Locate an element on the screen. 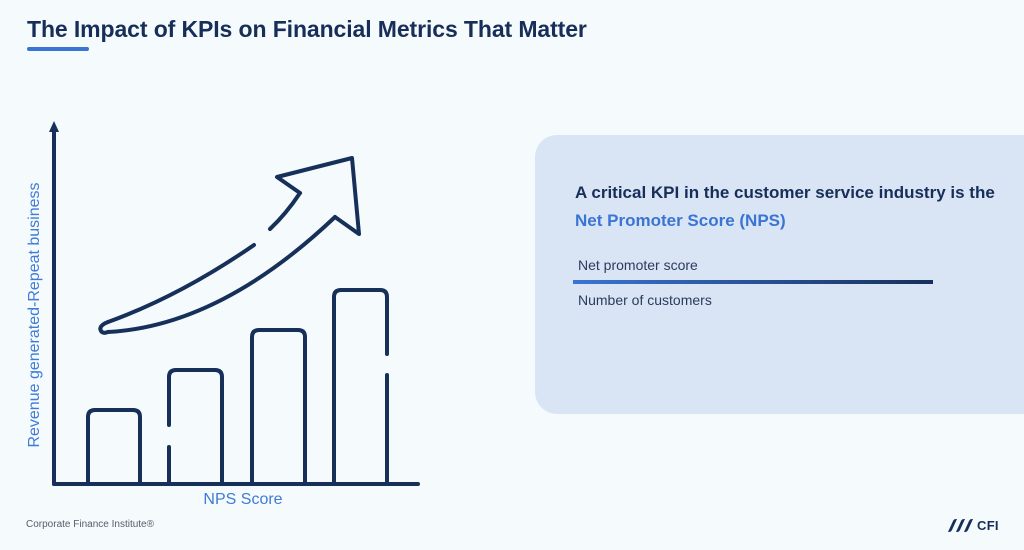 This screenshot has height=550, width=1024. footer-credit: Corporate Finance Institute® is located at coordinates (90, 524).